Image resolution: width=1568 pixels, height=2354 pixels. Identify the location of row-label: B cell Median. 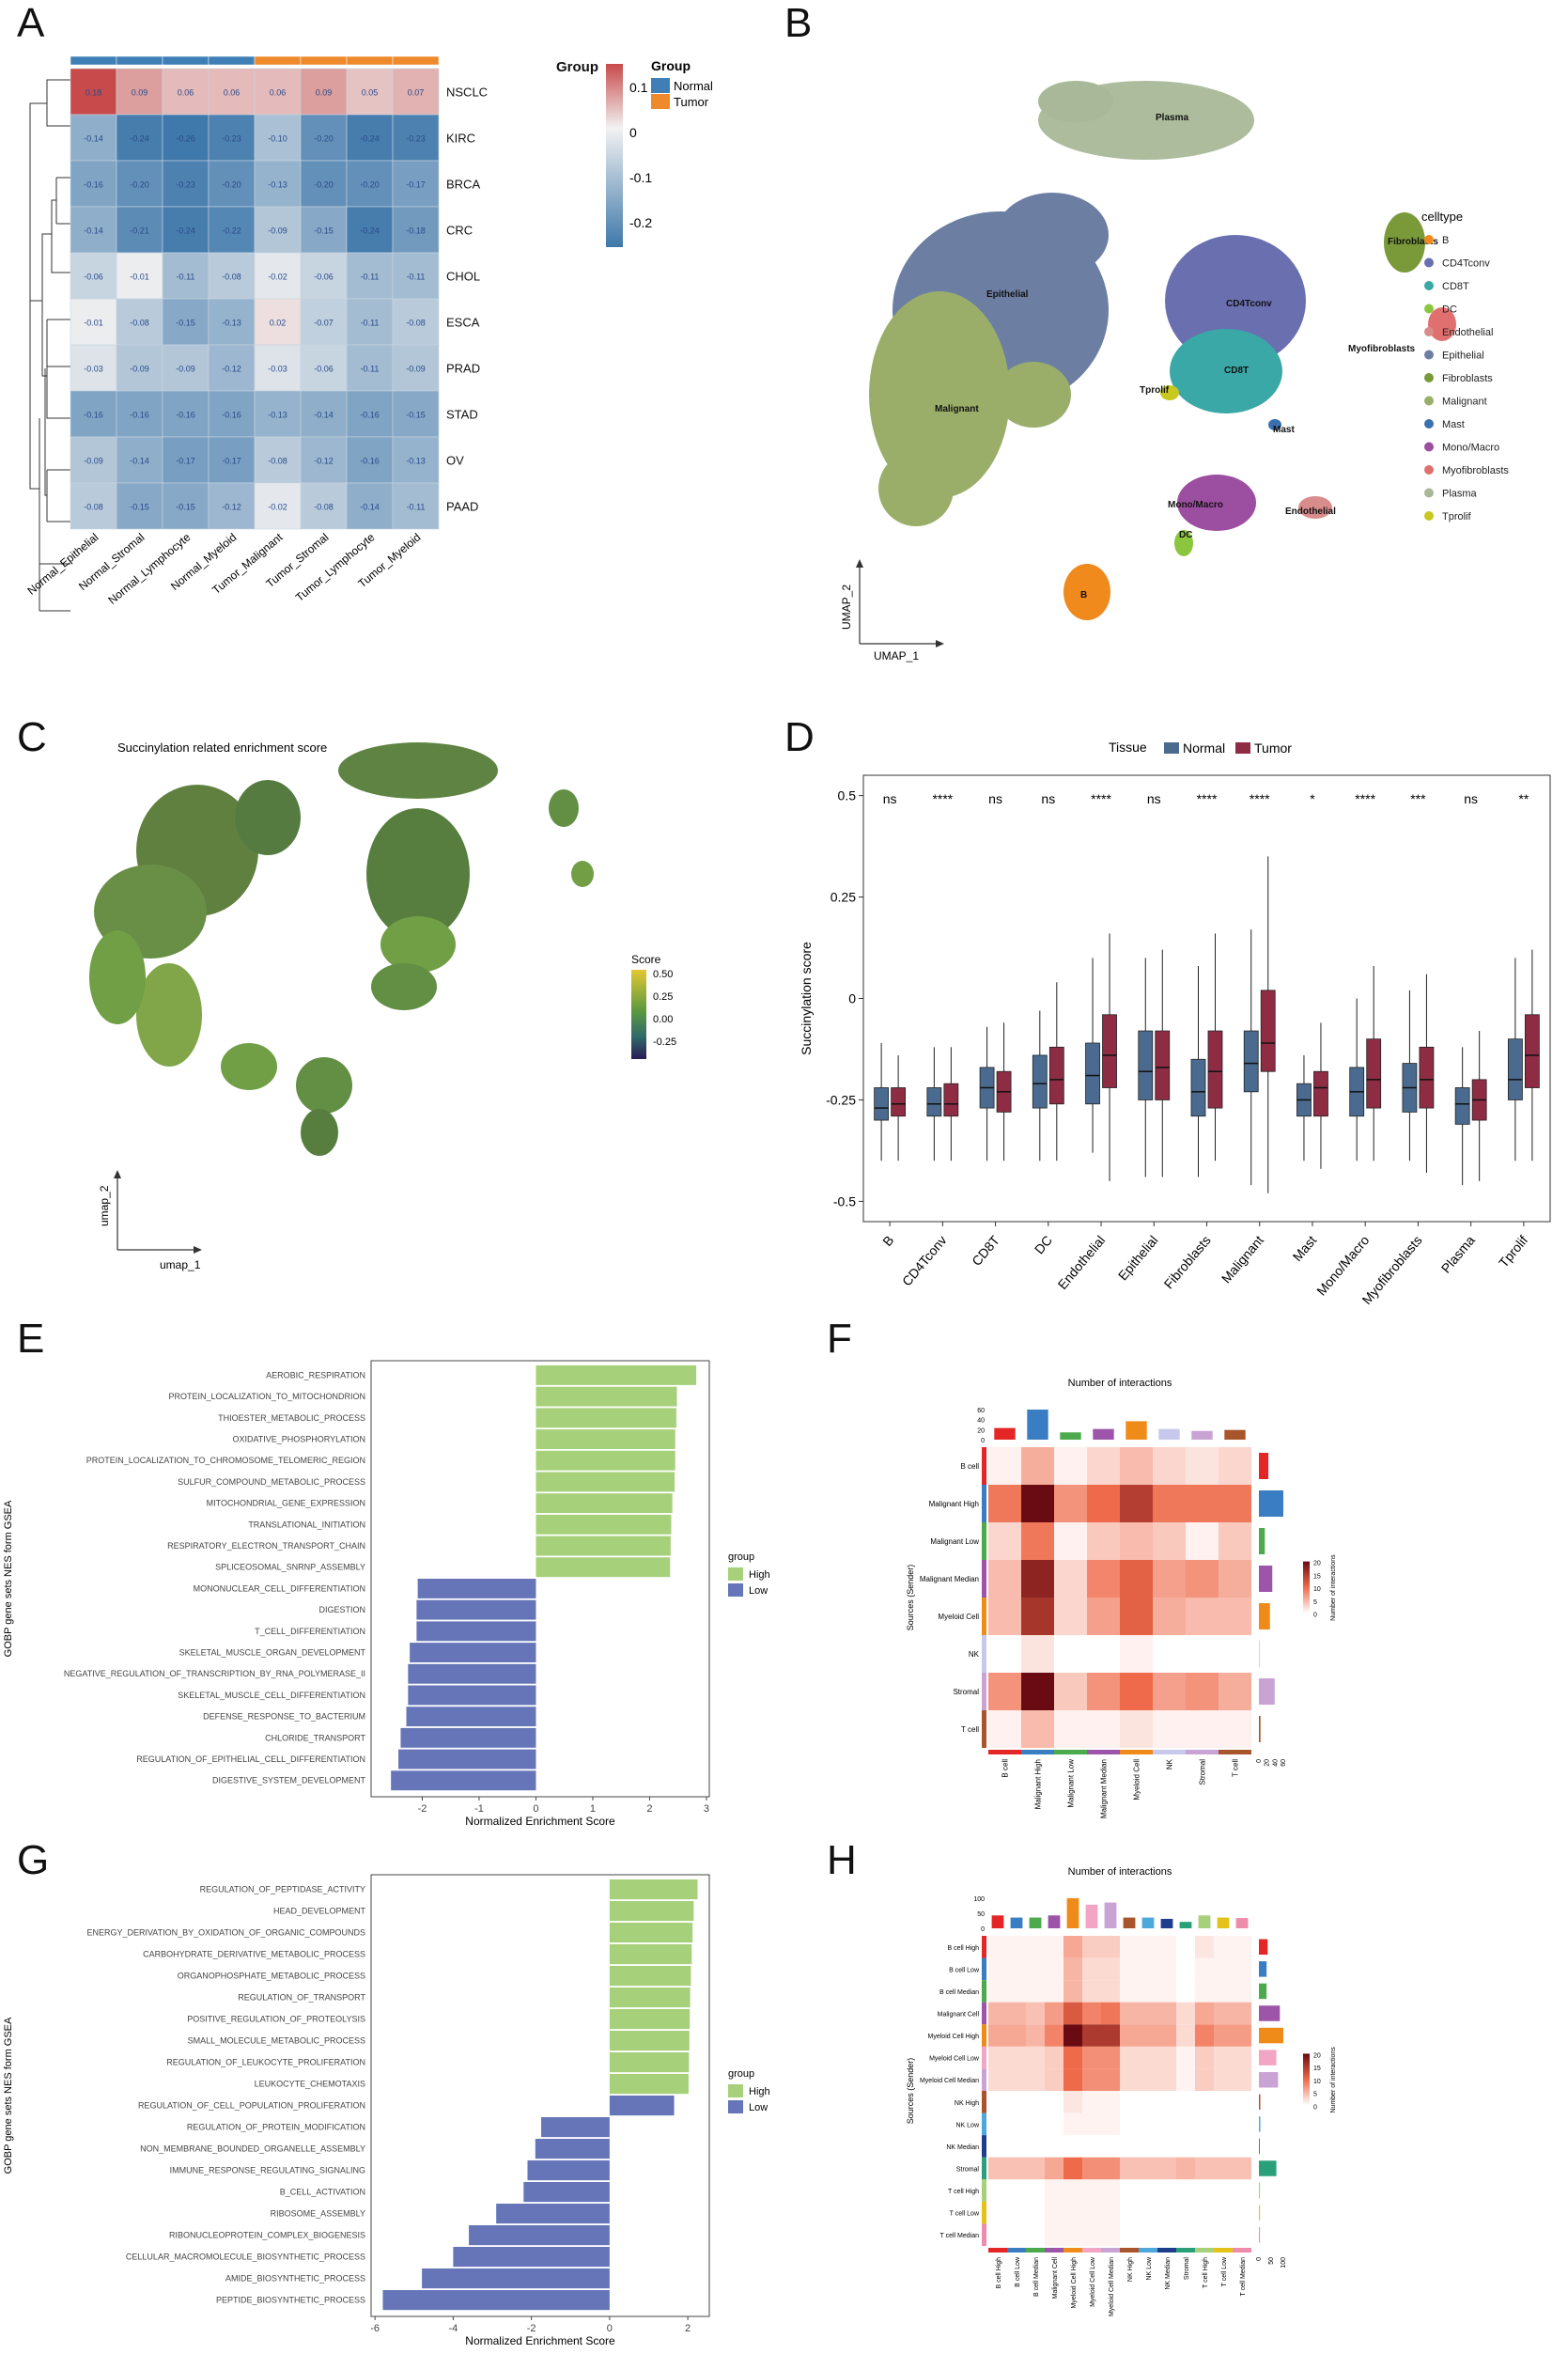
(959, 1992).